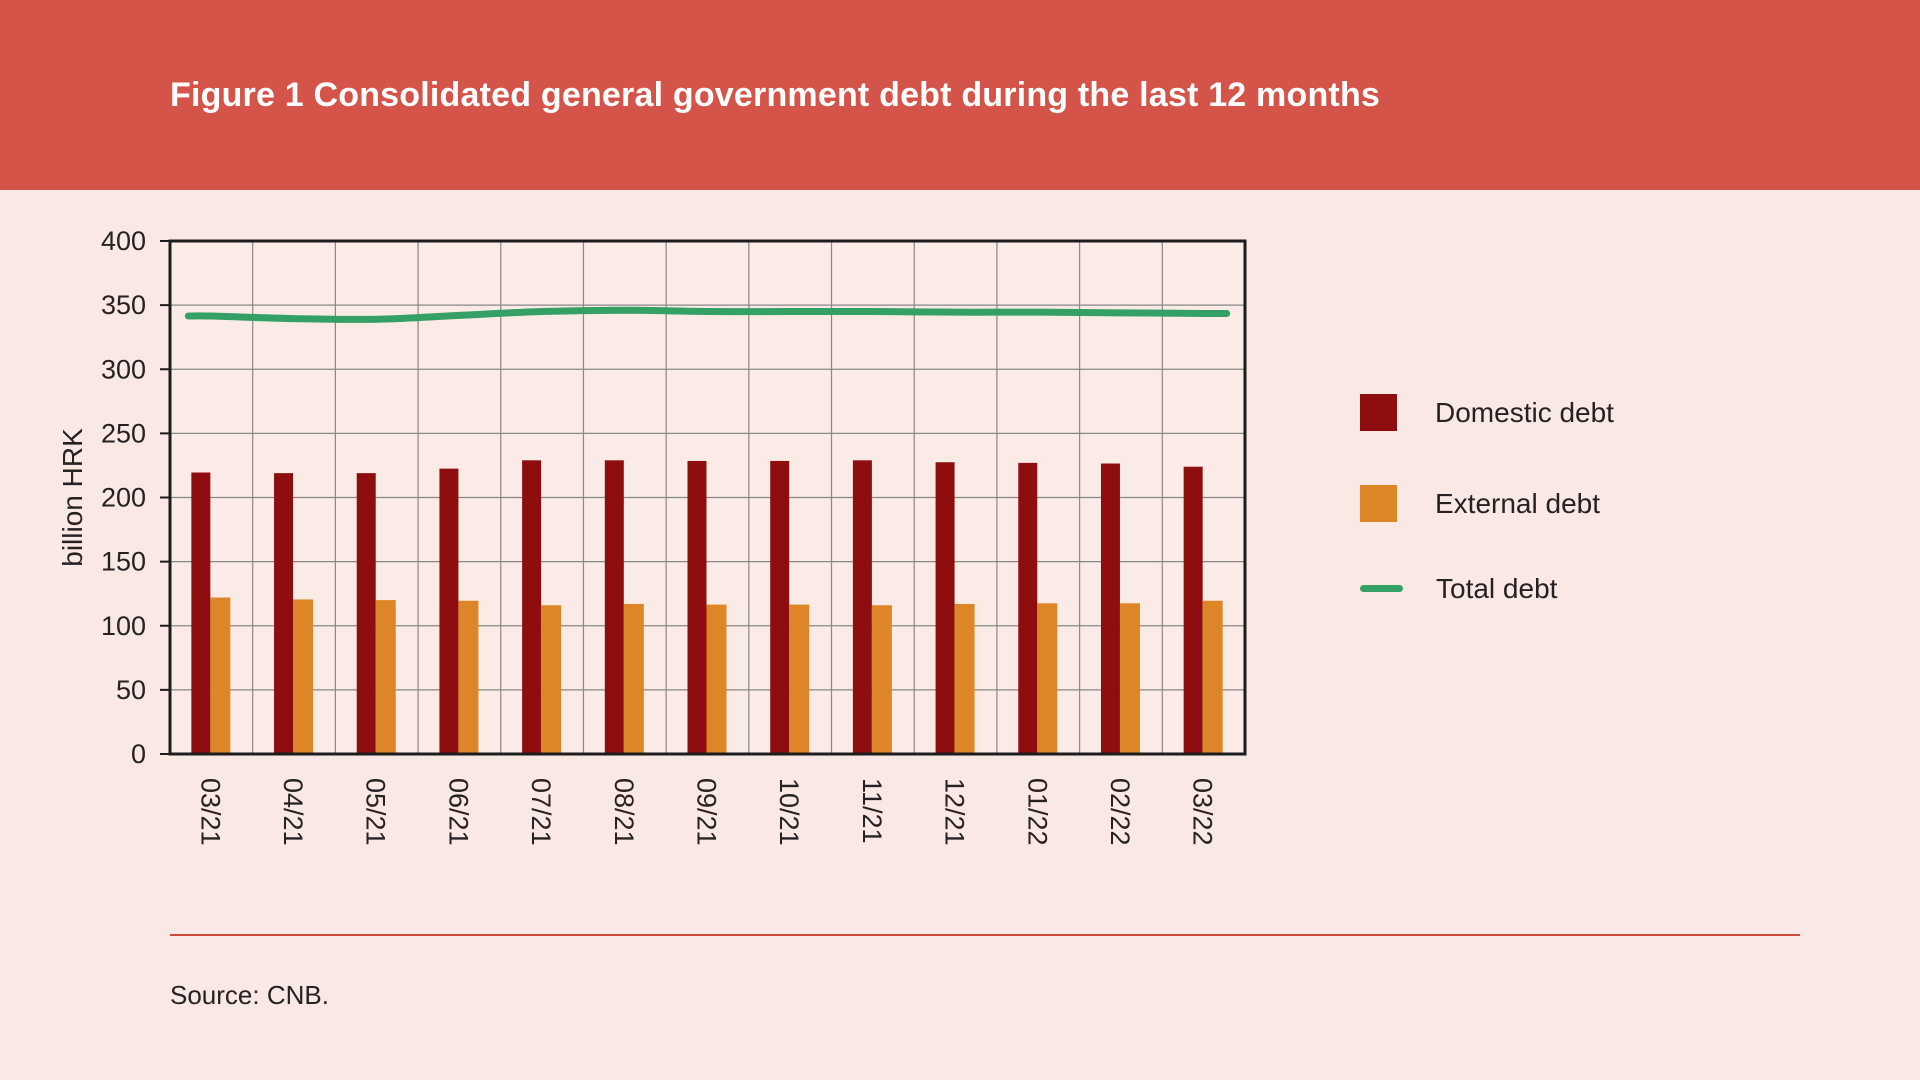 This screenshot has width=1920, height=1080. I want to click on y-tick-label: 150, so click(123, 562).